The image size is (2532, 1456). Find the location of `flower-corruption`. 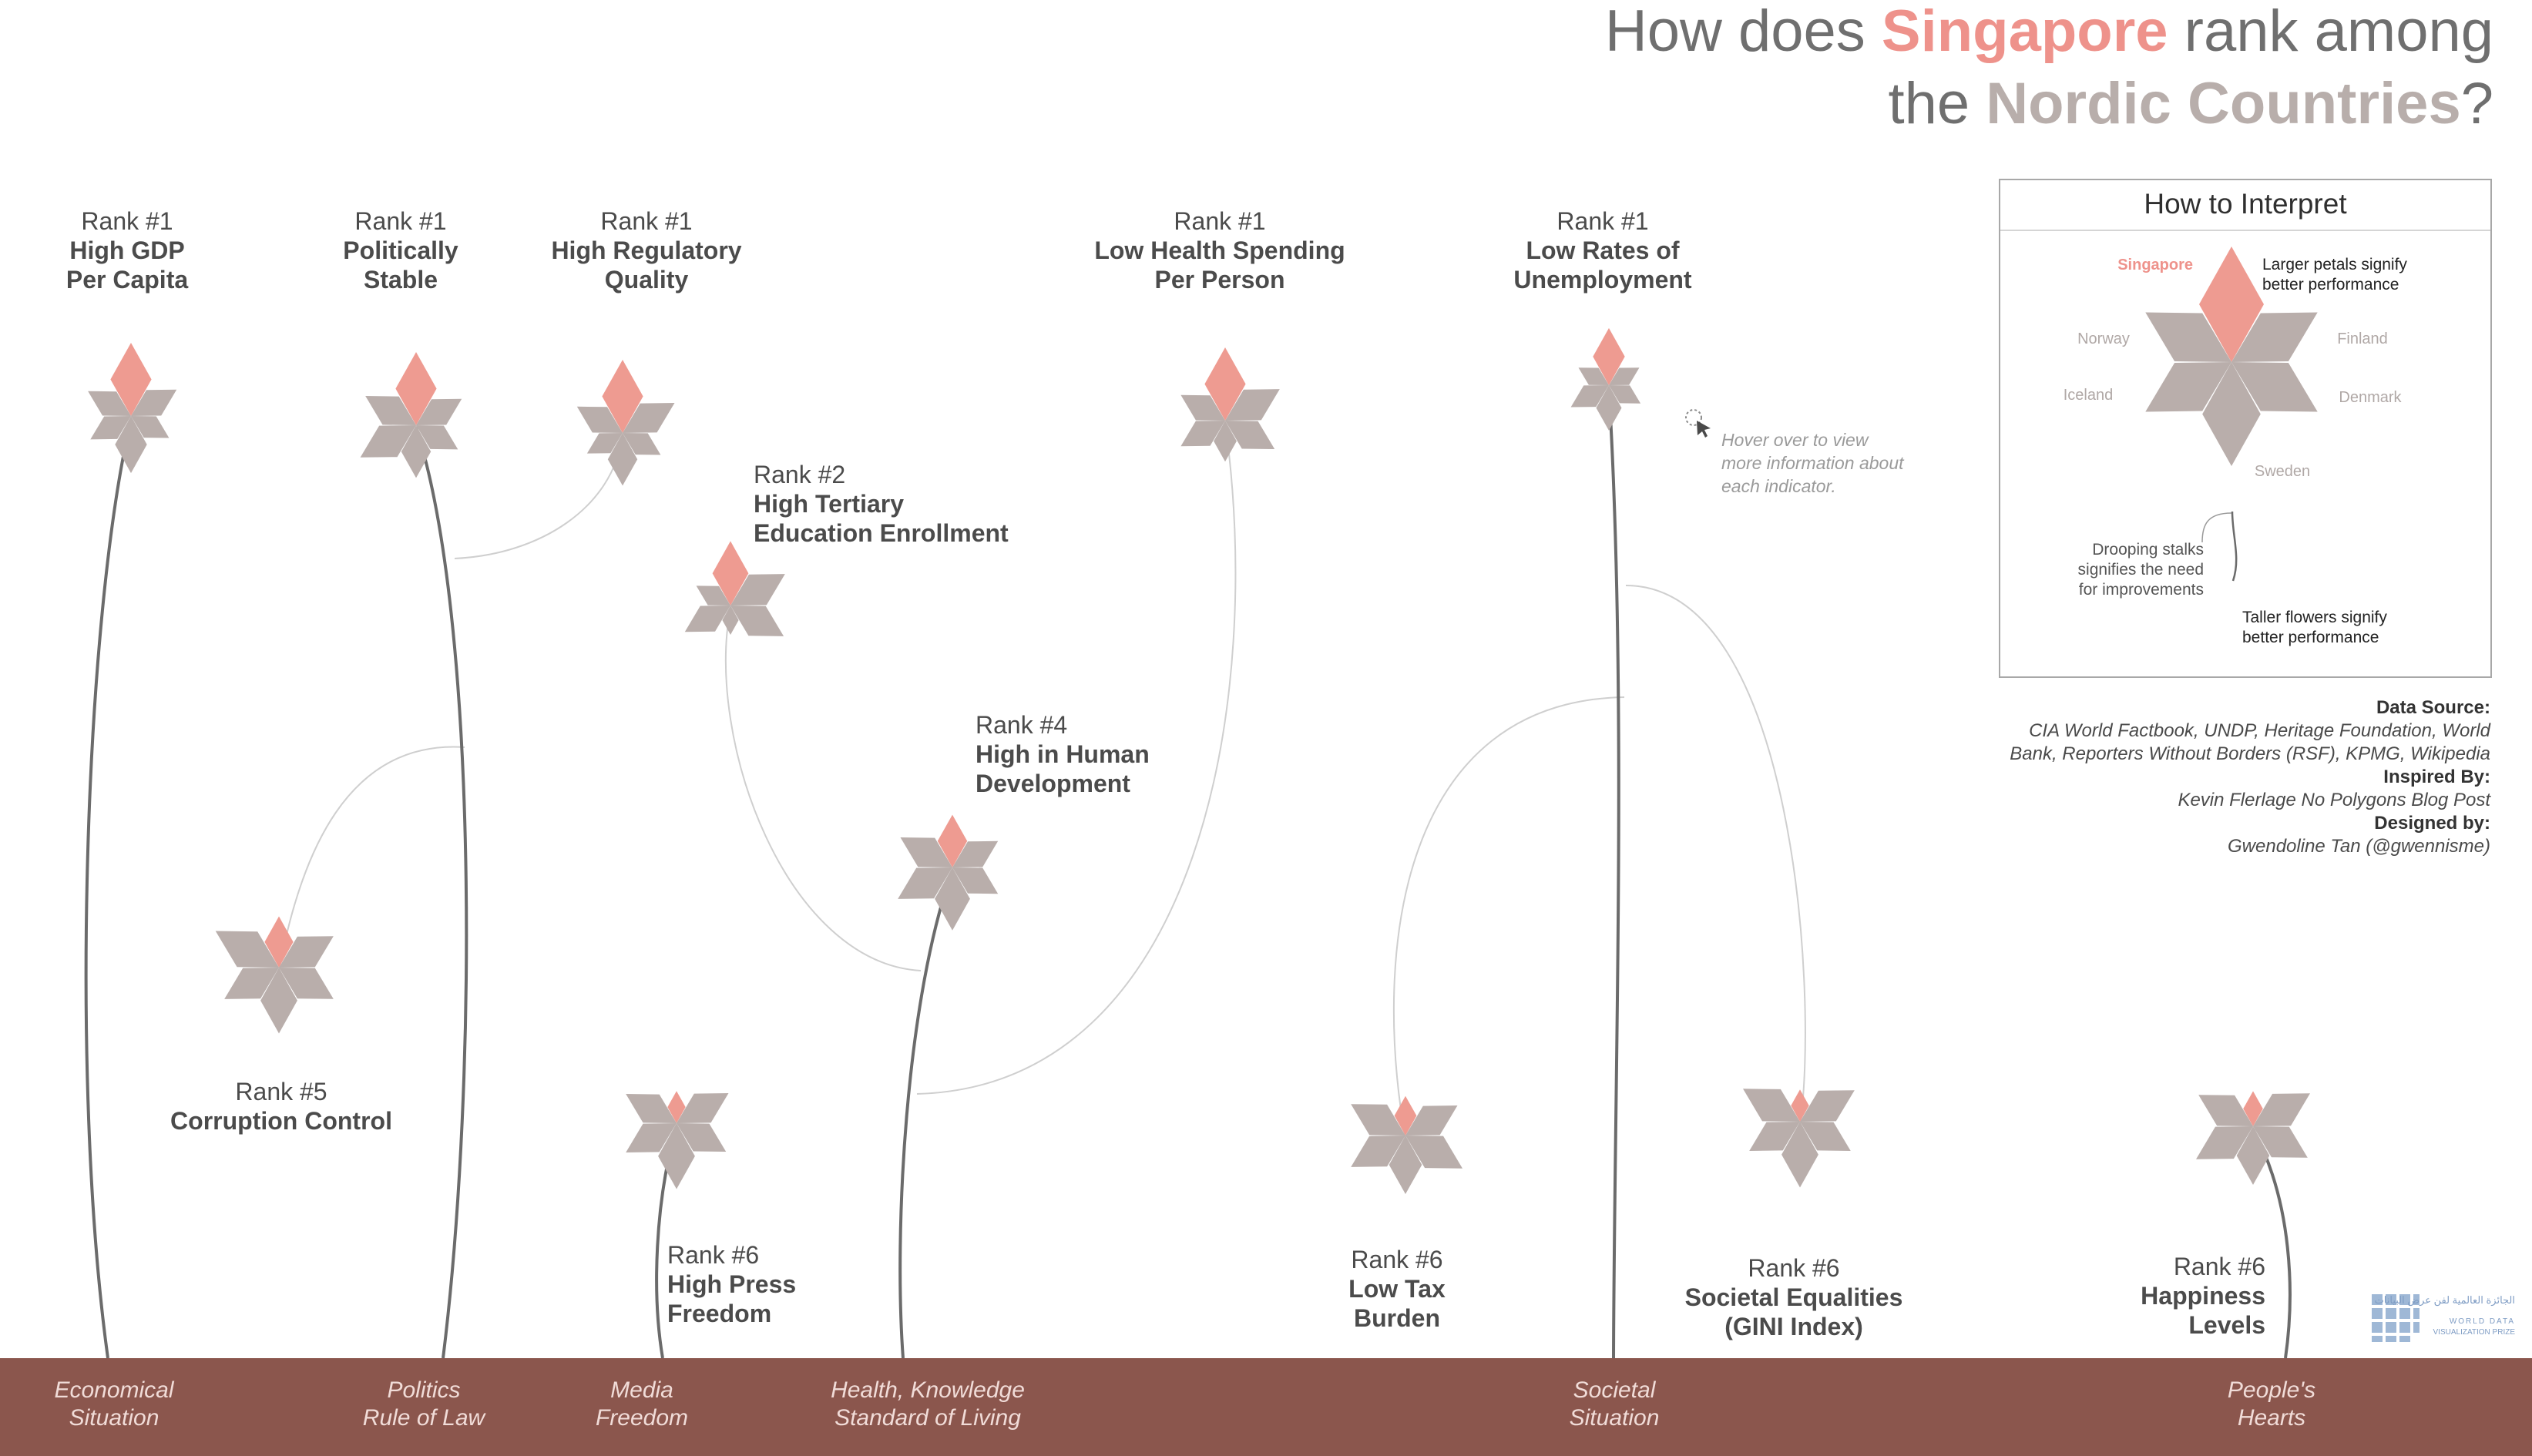

flower-corruption is located at coordinates (274, 975).